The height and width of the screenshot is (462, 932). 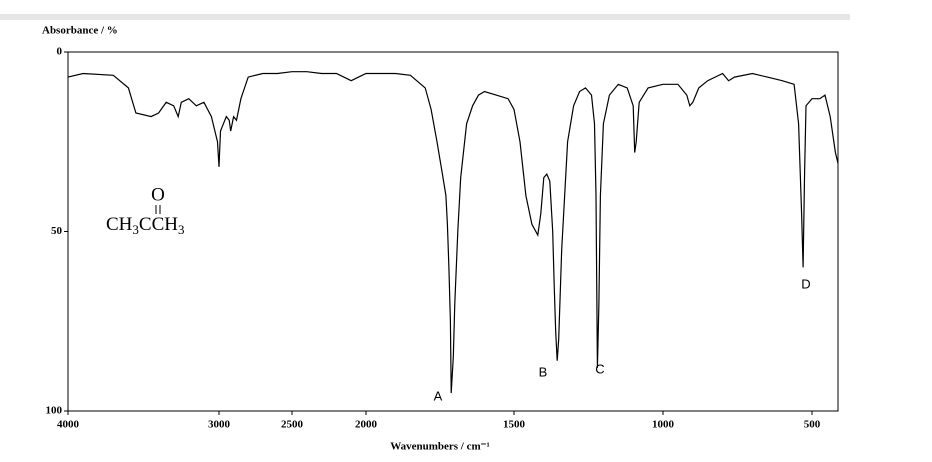 What do you see at coordinates (158, 194) in the screenshot?
I see `molecule-oxygen: O` at bounding box center [158, 194].